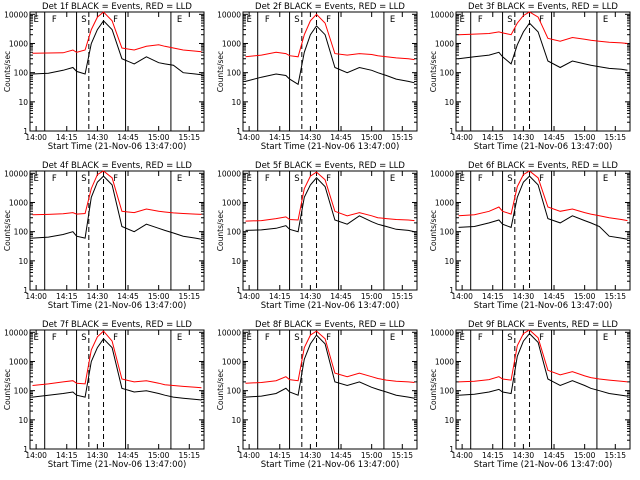 The image size is (640, 480). I want to click on panel-title: Det 2f BLACK = Events, RED = LLD, so click(330, 7).